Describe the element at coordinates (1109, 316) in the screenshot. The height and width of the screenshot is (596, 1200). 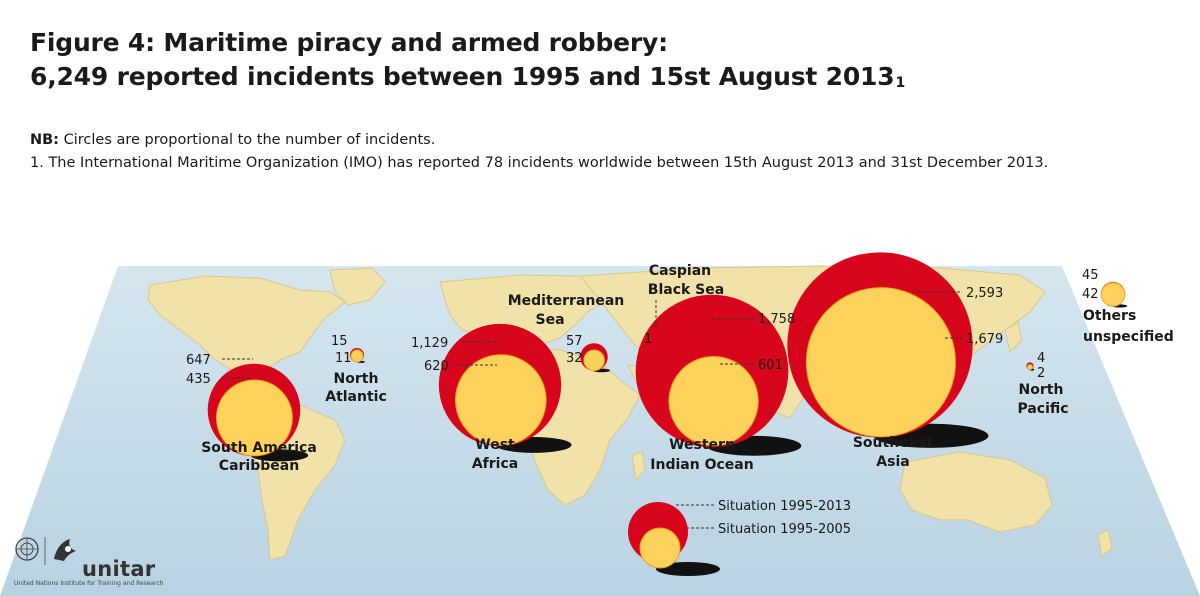
I see `others-label-1: Others` at that location.